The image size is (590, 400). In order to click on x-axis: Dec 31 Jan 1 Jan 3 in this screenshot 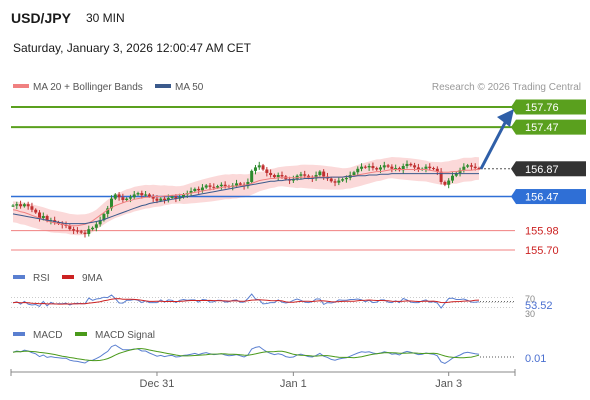, I will do `click(263, 379)`.